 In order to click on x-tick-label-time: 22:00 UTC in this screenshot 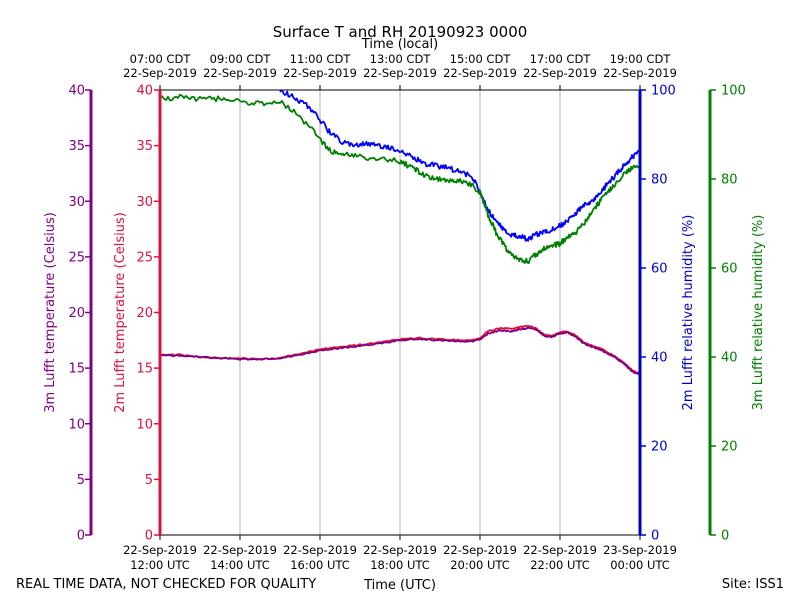, I will do `click(560, 565)`.